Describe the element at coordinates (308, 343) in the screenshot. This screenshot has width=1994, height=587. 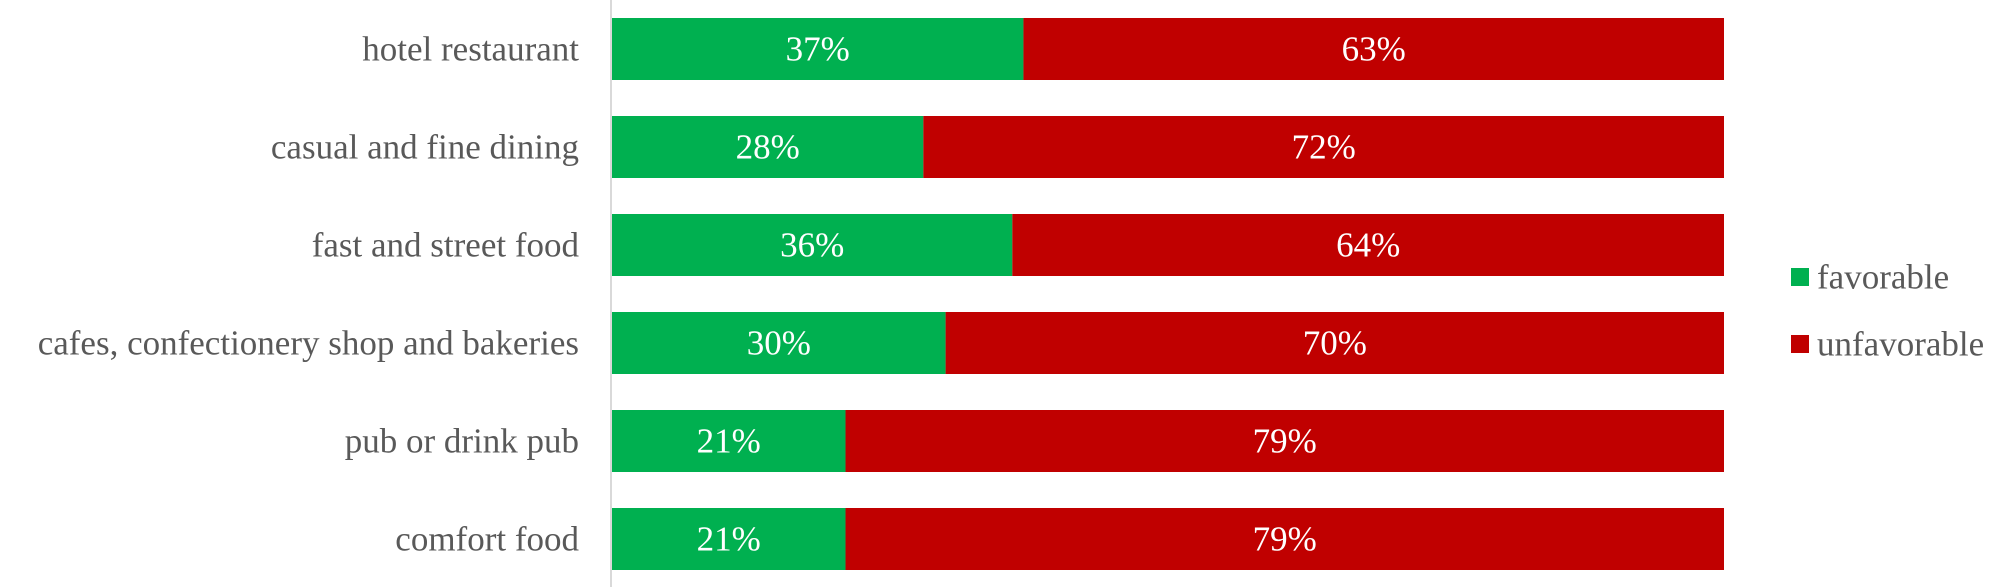
I see `category-label: cafes, confectionery shop and bakeries` at that location.